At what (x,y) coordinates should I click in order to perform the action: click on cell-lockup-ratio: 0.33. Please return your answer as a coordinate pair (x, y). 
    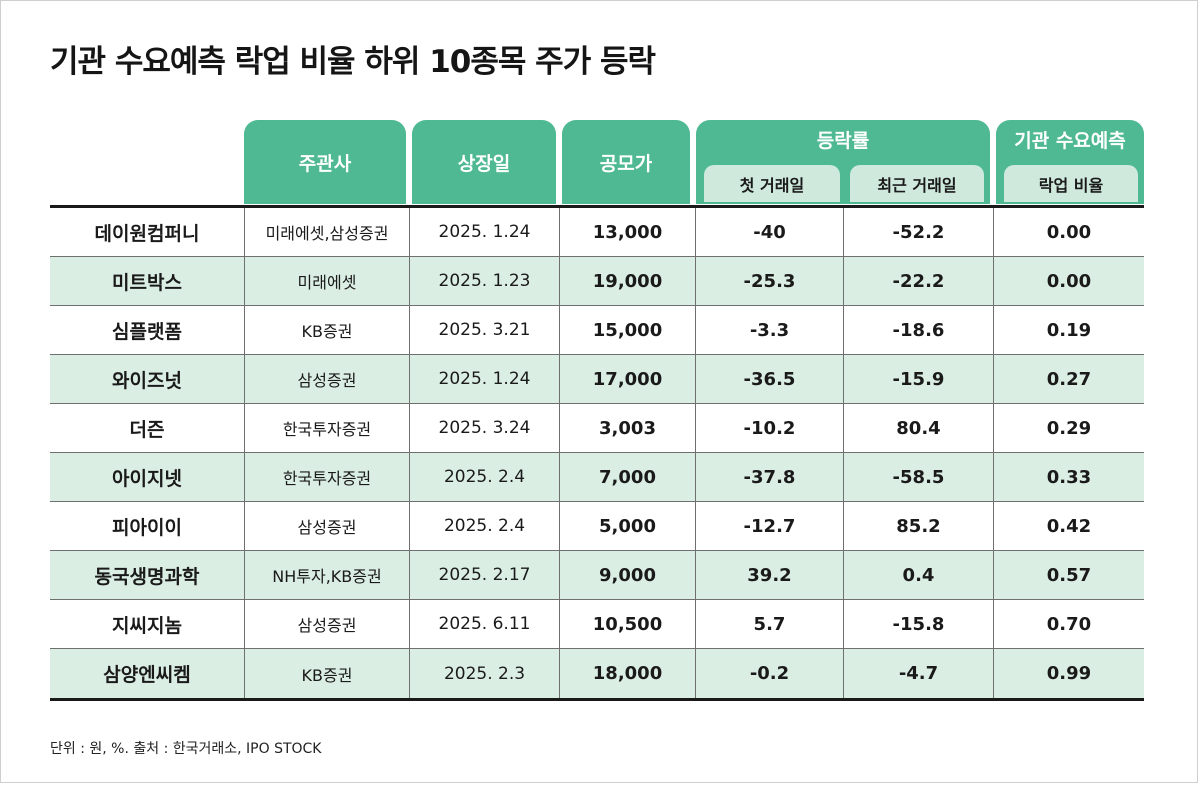
    Looking at the image, I should click on (1068, 477).